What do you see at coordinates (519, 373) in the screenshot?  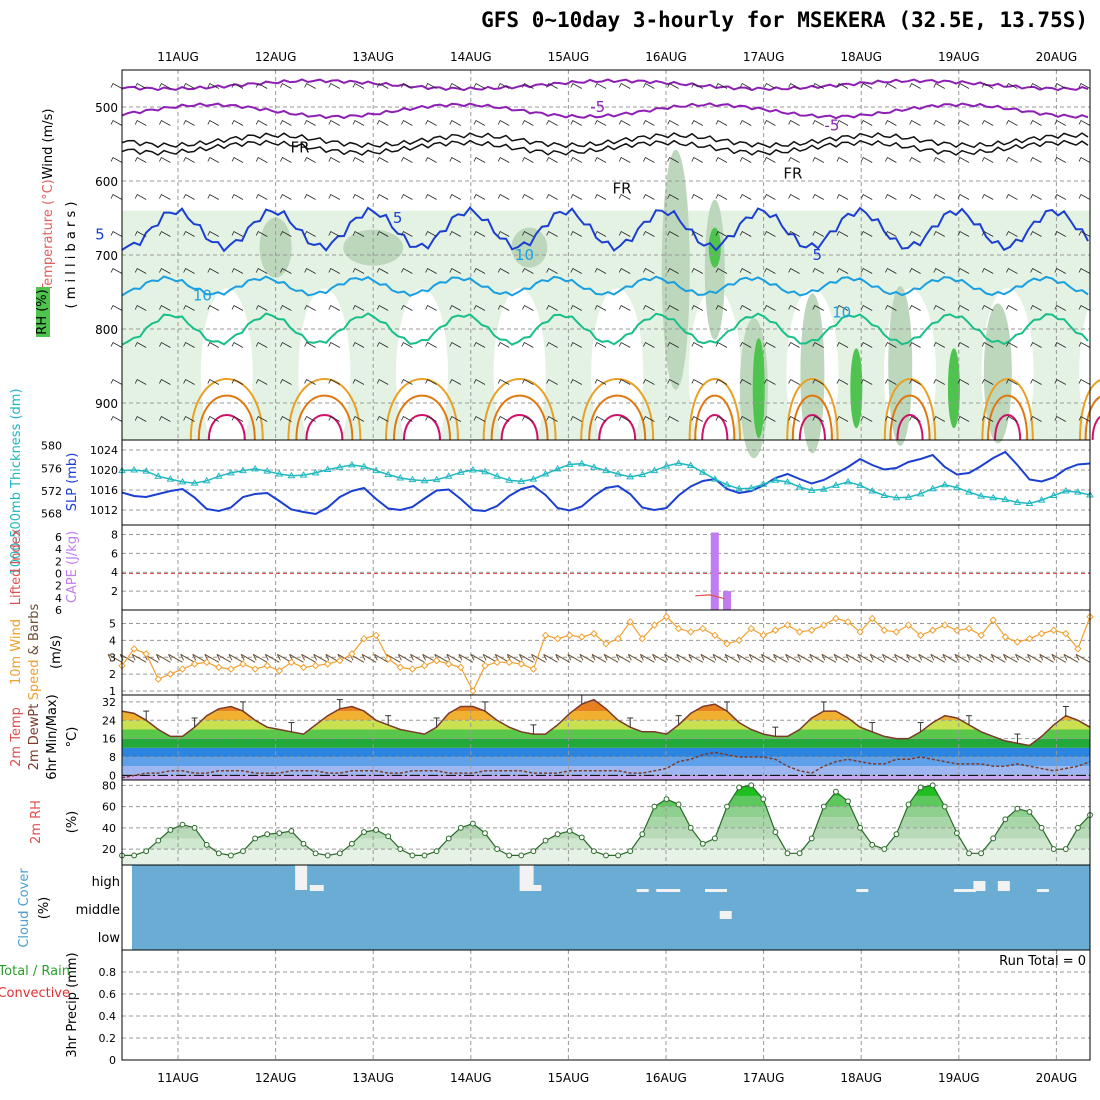 I see `rh-dry-core` at bounding box center [519, 373].